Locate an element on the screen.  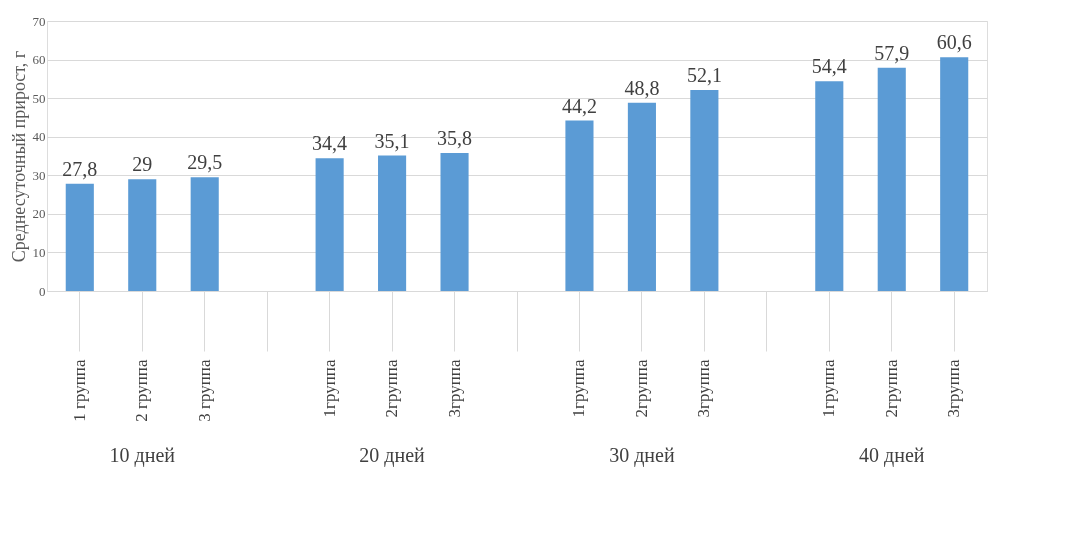
y-tick-label: 40 is located at coordinates (39, 137).